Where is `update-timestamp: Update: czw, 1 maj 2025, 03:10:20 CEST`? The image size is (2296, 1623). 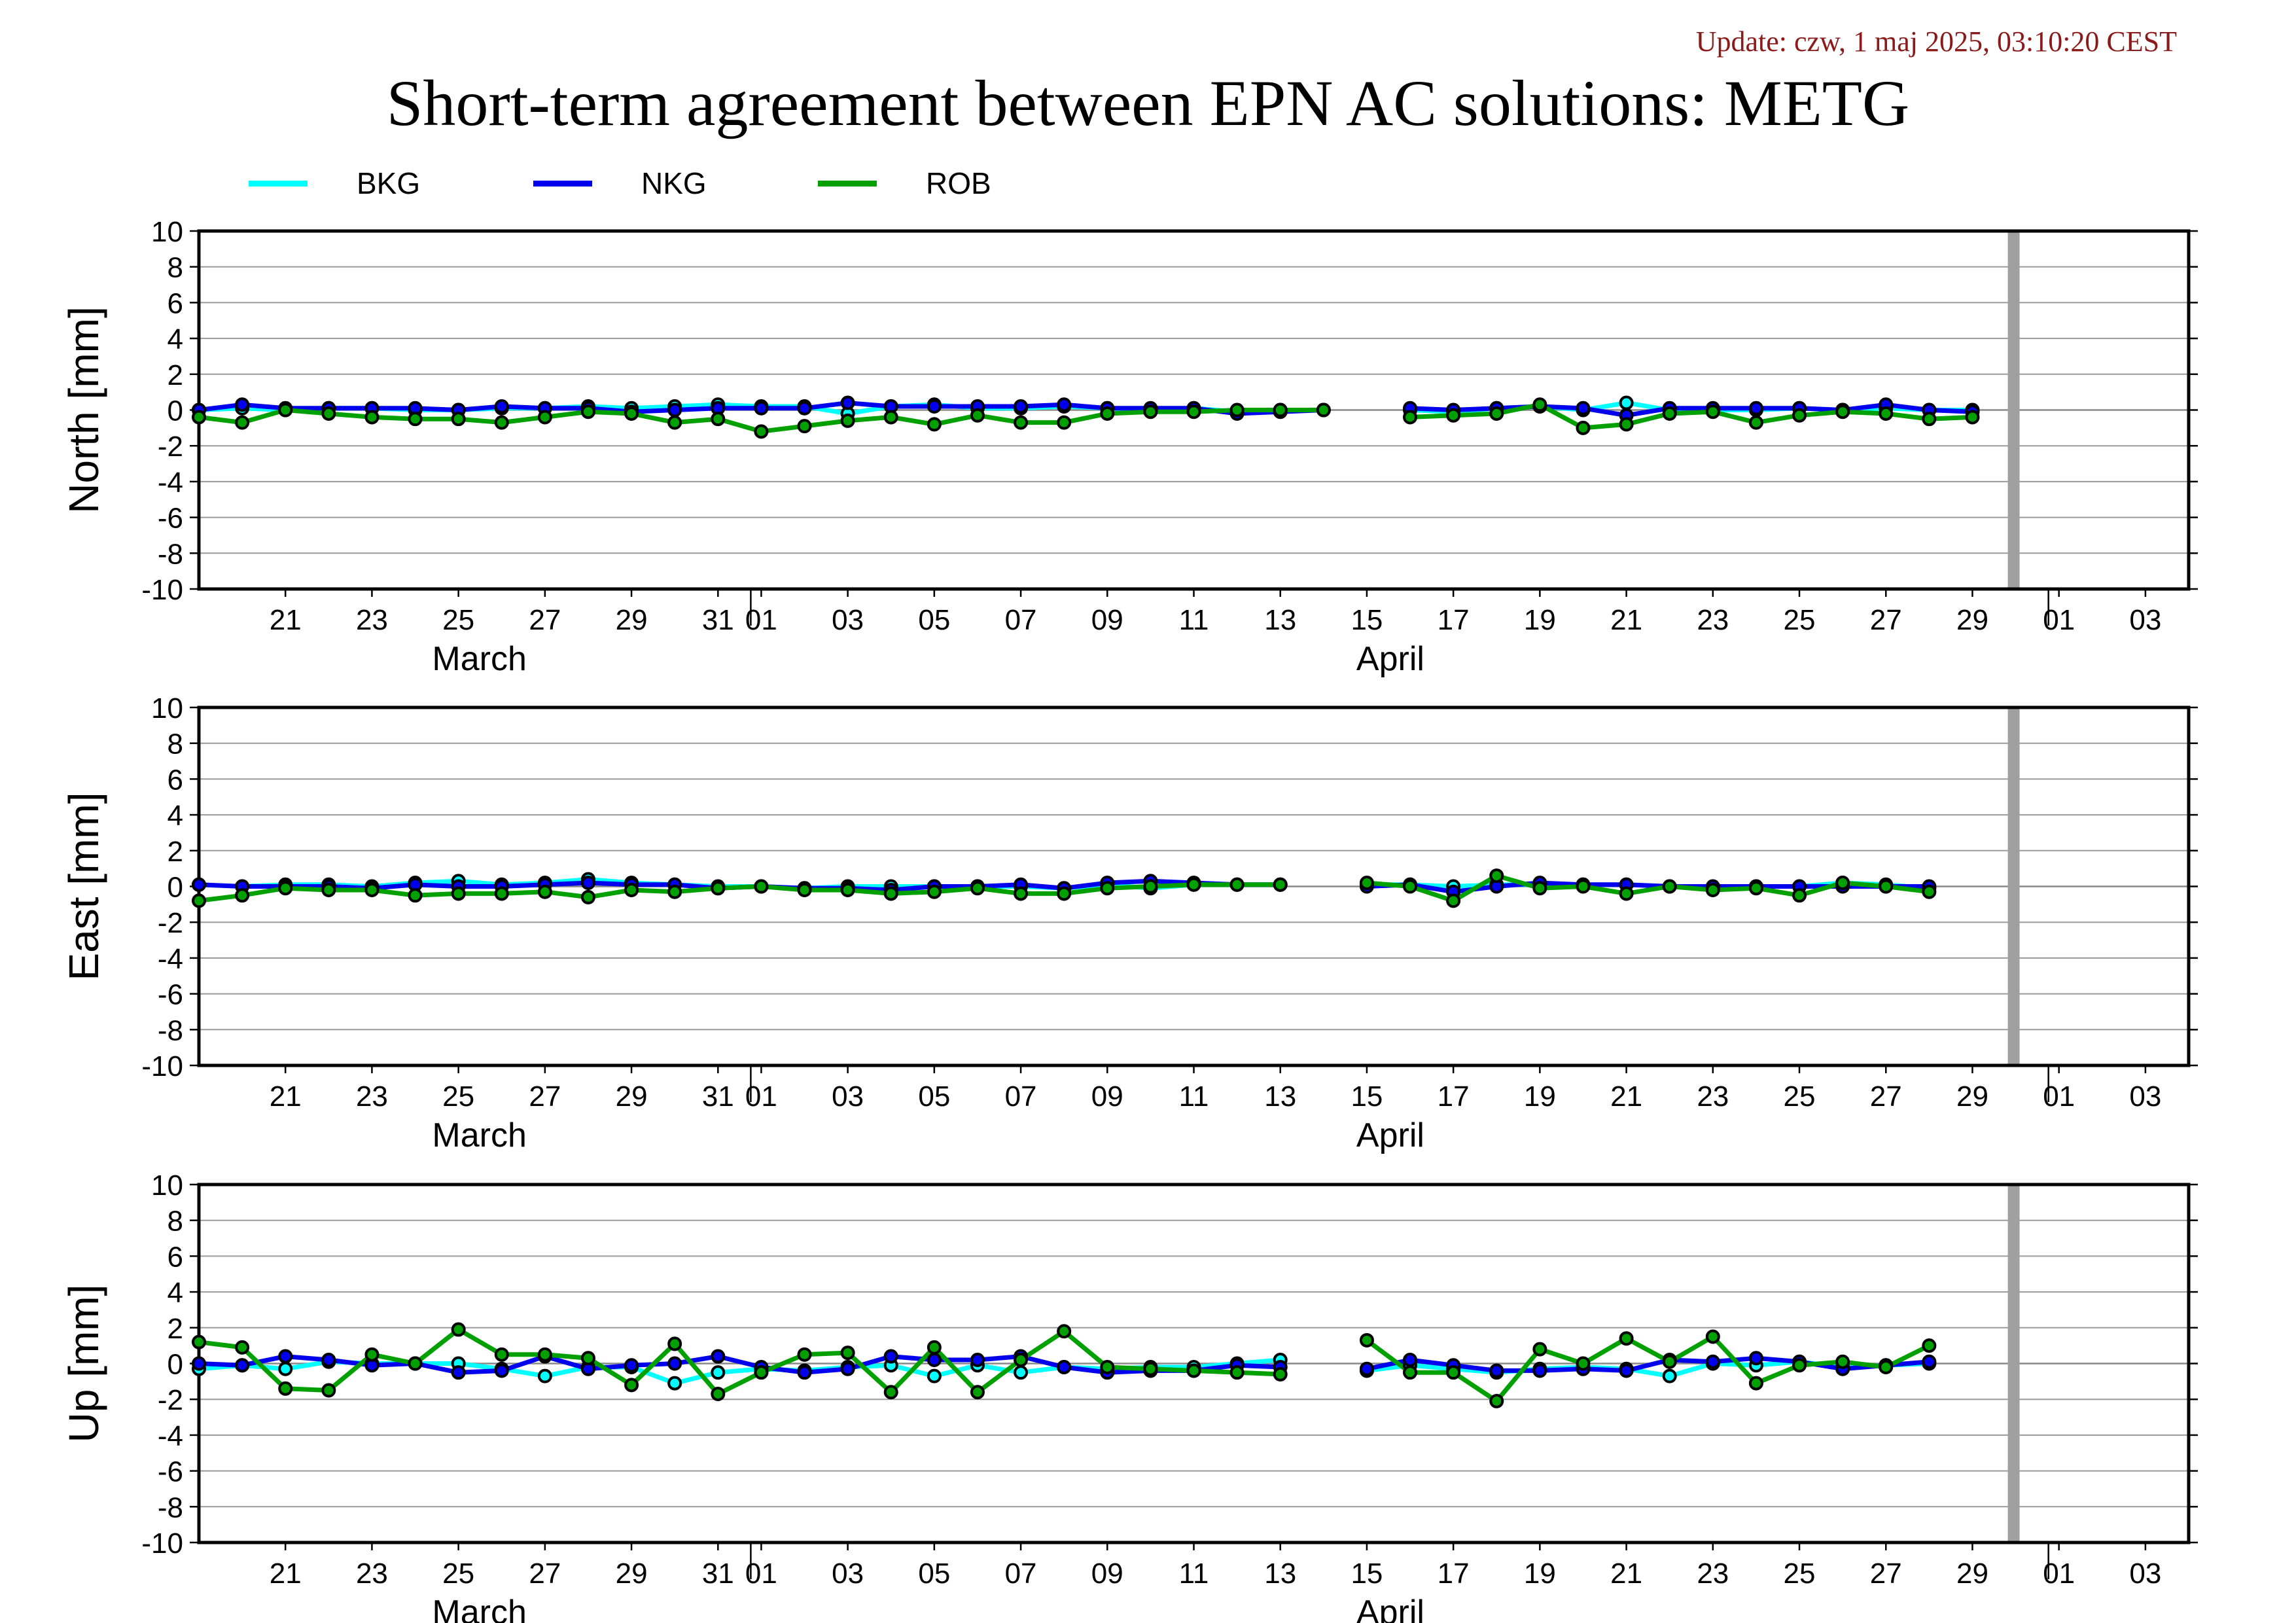
update-timestamp: Update: czw, 1 maj 2025, 03:10:20 CEST is located at coordinates (1936, 42).